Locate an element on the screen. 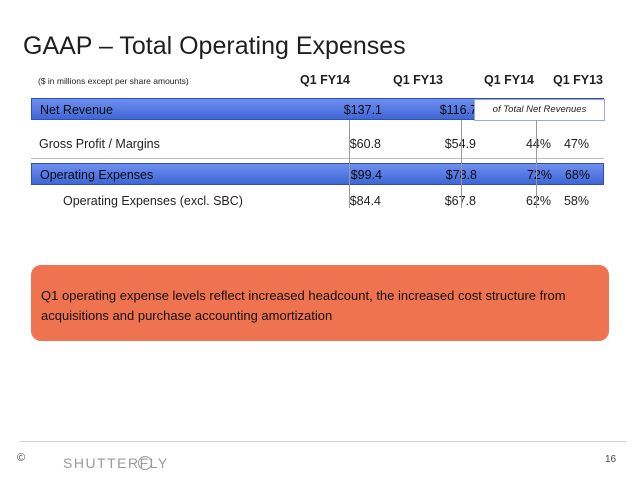 Image resolution: width=638 pixels, height=479 pixels. copyright-symbol: © is located at coordinates (21, 458).